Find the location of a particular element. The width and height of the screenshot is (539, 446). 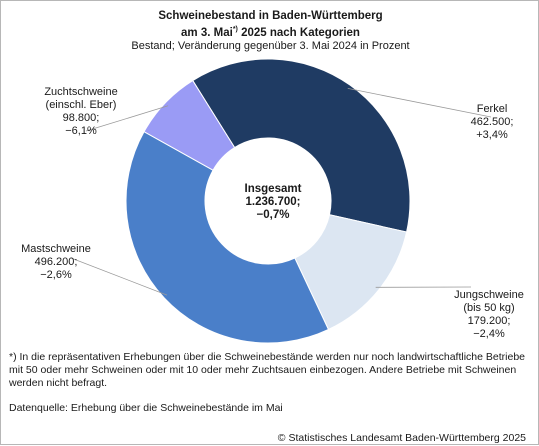

slice-value: 462.500; is located at coordinates (492, 122).